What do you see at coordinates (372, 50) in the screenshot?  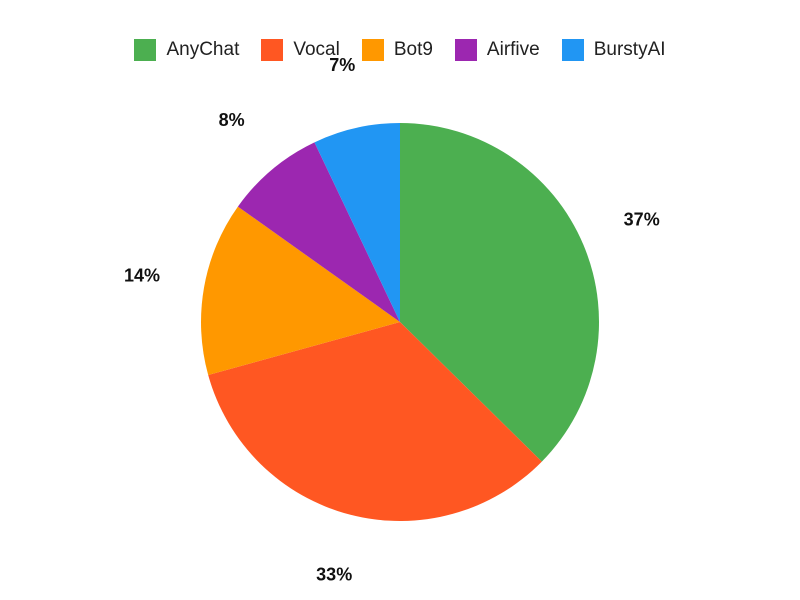 I see `legend-swatch-bot9` at bounding box center [372, 50].